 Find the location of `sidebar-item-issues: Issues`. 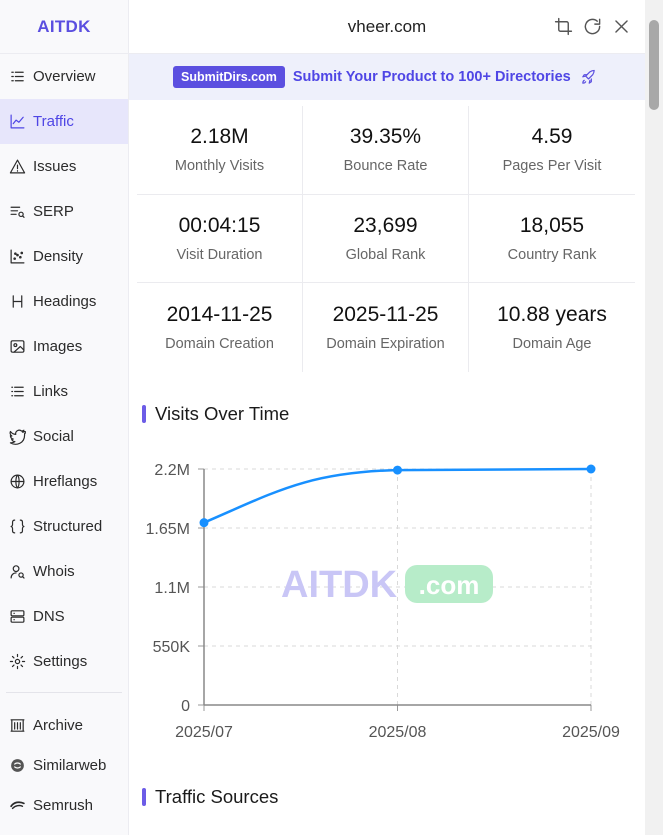

sidebar-item-issues: Issues is located at coordinates (64, 166).